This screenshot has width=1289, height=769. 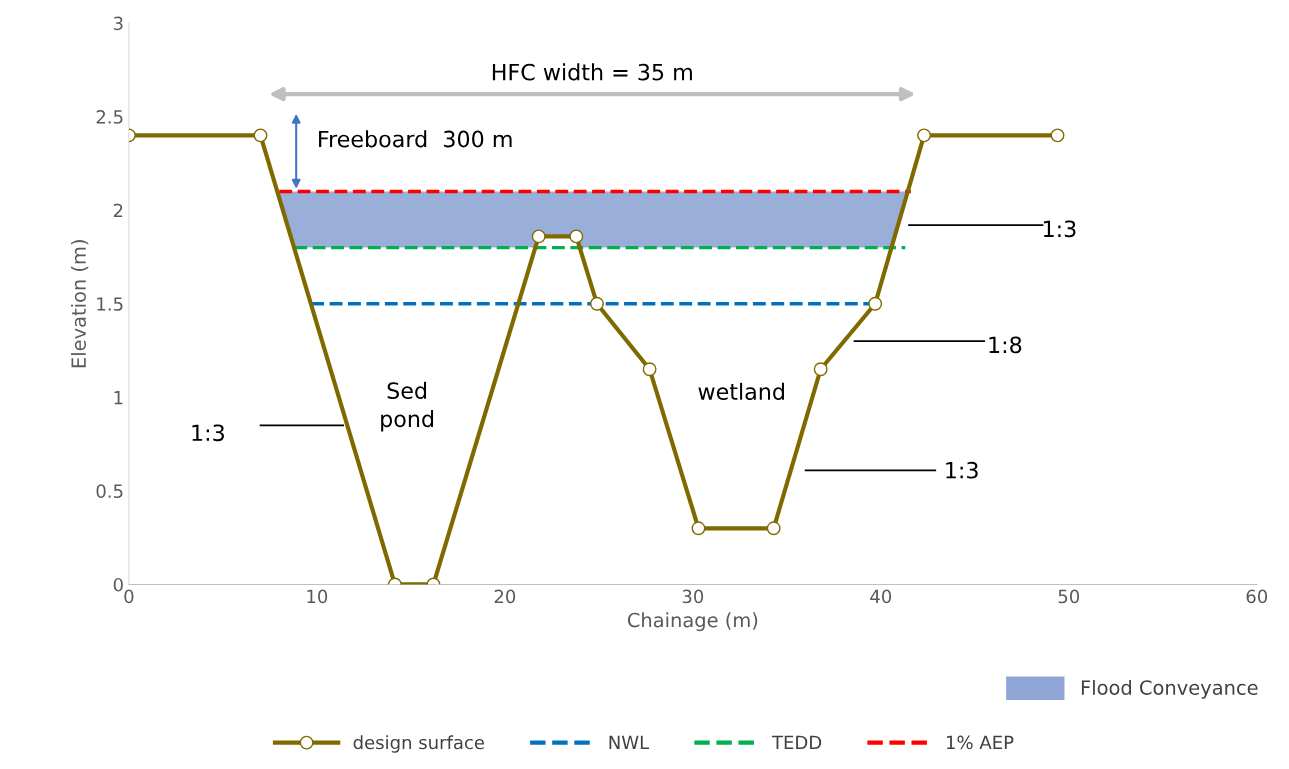 What do you see at coordinates (881, 596) in the screenshot?
I see `x-tick-label: 40` at bounding box center [881, 596].